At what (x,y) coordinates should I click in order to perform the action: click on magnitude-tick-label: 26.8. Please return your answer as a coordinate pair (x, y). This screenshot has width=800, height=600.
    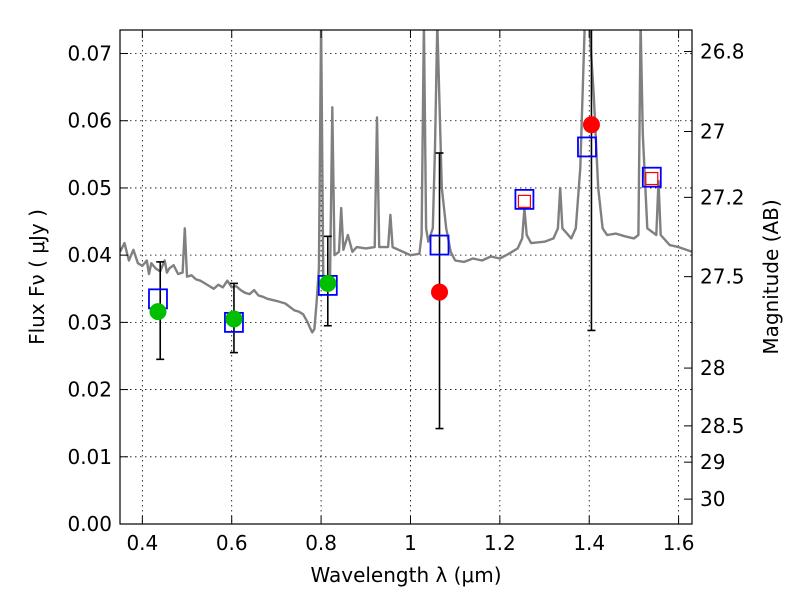
    Looking at the image, I should click on (722, 52).